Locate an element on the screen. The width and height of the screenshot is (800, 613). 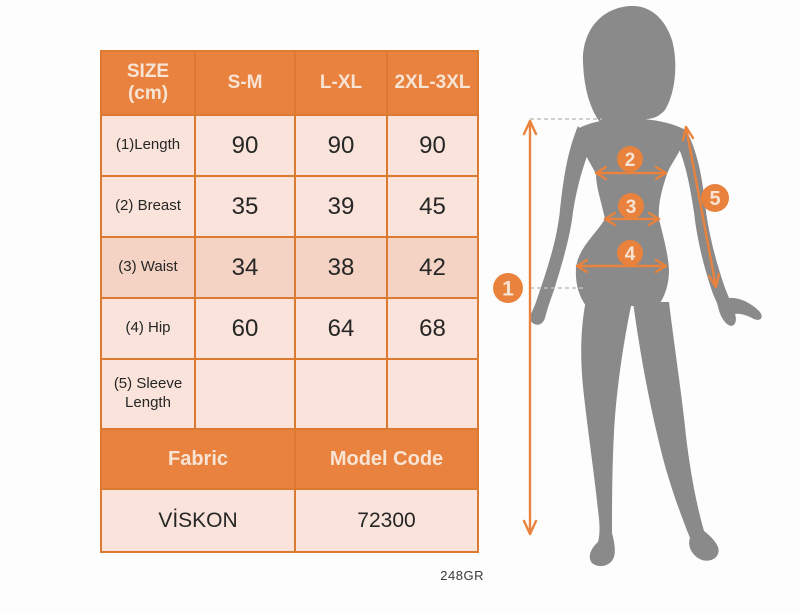
length-value-sm: 90 is located at coordinates (245, 145).